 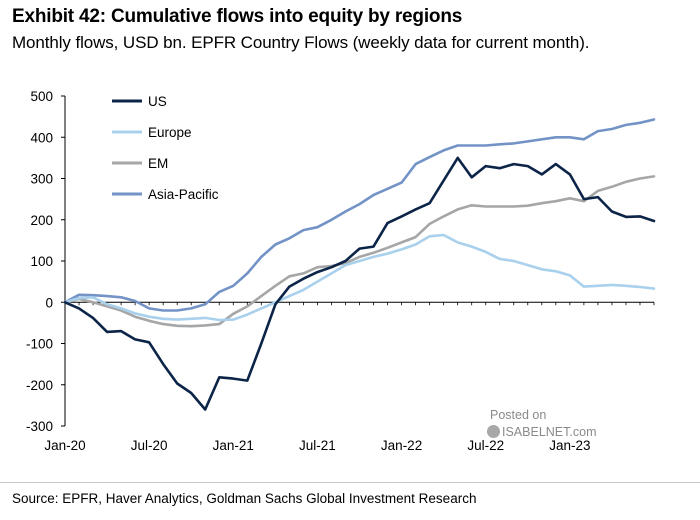 What do you see at coordinates (64, 445) in the screenshot?
I see `x-tick-label: Jan-20` at bounding box center [64, 445].